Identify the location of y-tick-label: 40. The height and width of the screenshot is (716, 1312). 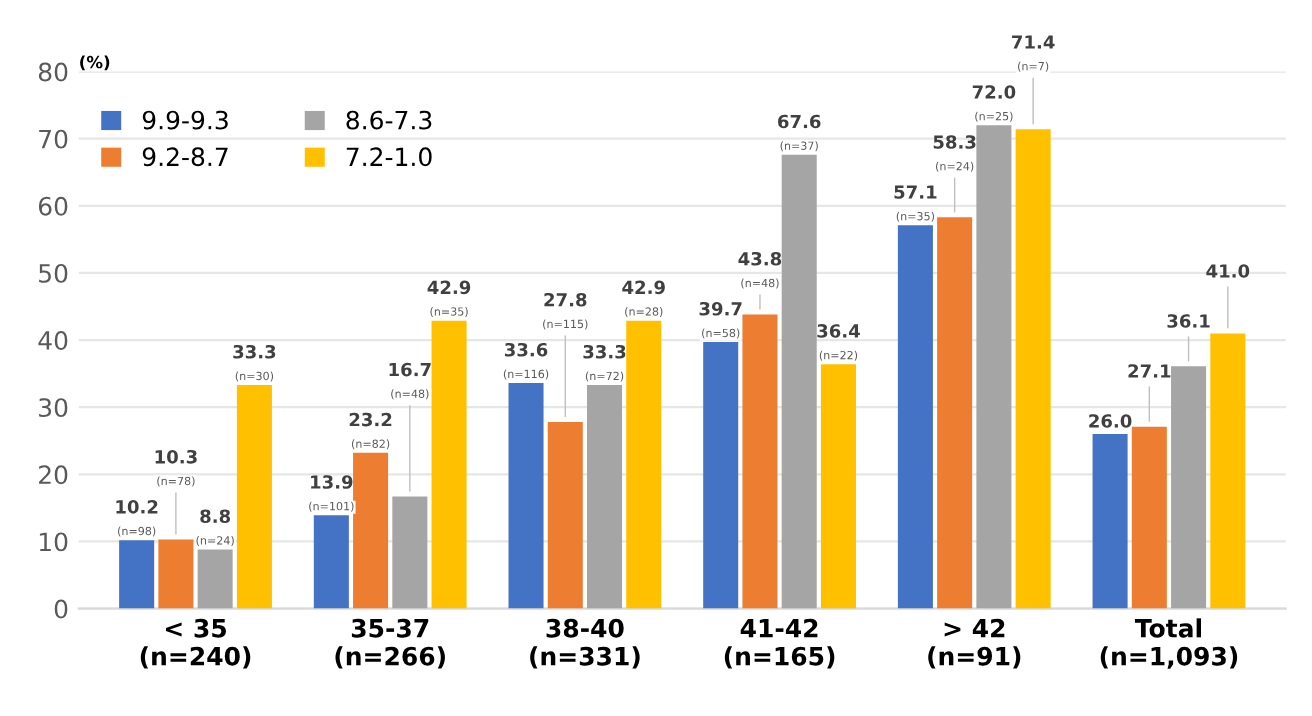
(53, 340).